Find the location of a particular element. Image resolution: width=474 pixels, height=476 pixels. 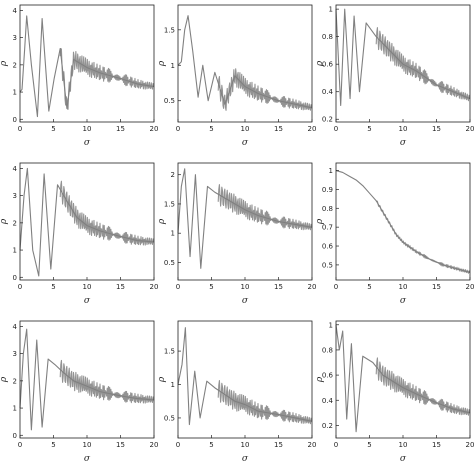

y-tick-label: 0.4 is located at coordinates (328, 92).